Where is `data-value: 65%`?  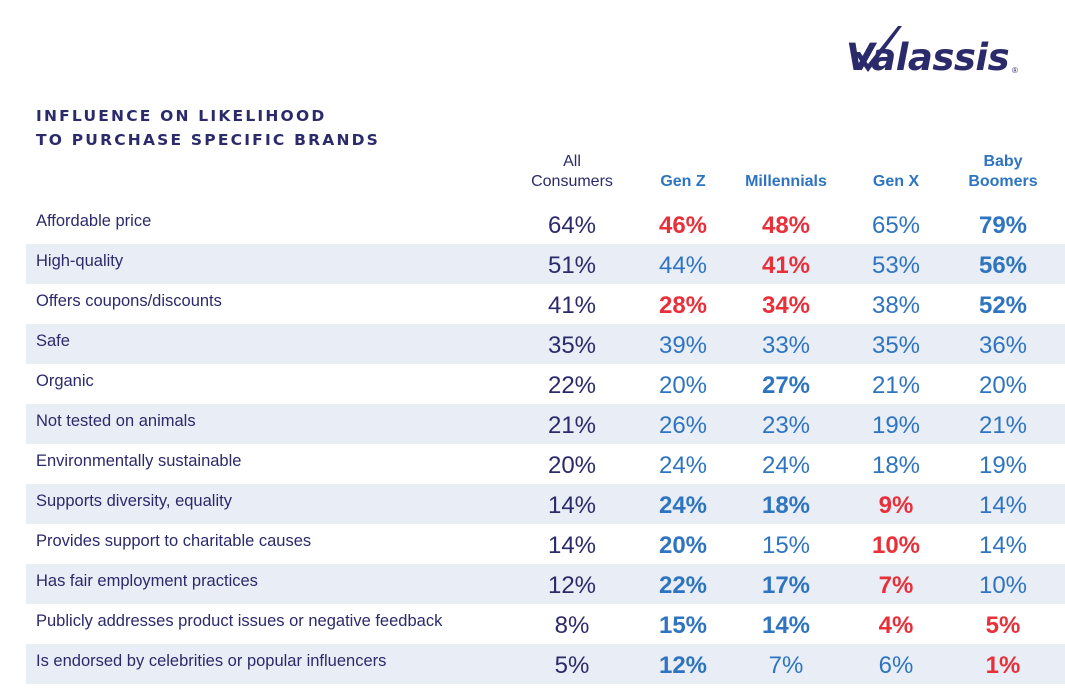 data-value: 65% is located at coordinates (896, 225).